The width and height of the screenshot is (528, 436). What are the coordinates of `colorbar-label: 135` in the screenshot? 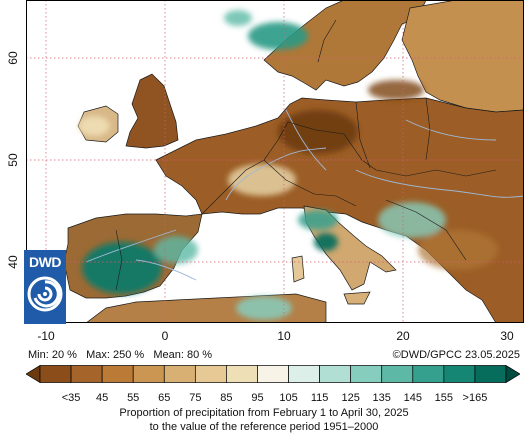 It's located at (381, 398).